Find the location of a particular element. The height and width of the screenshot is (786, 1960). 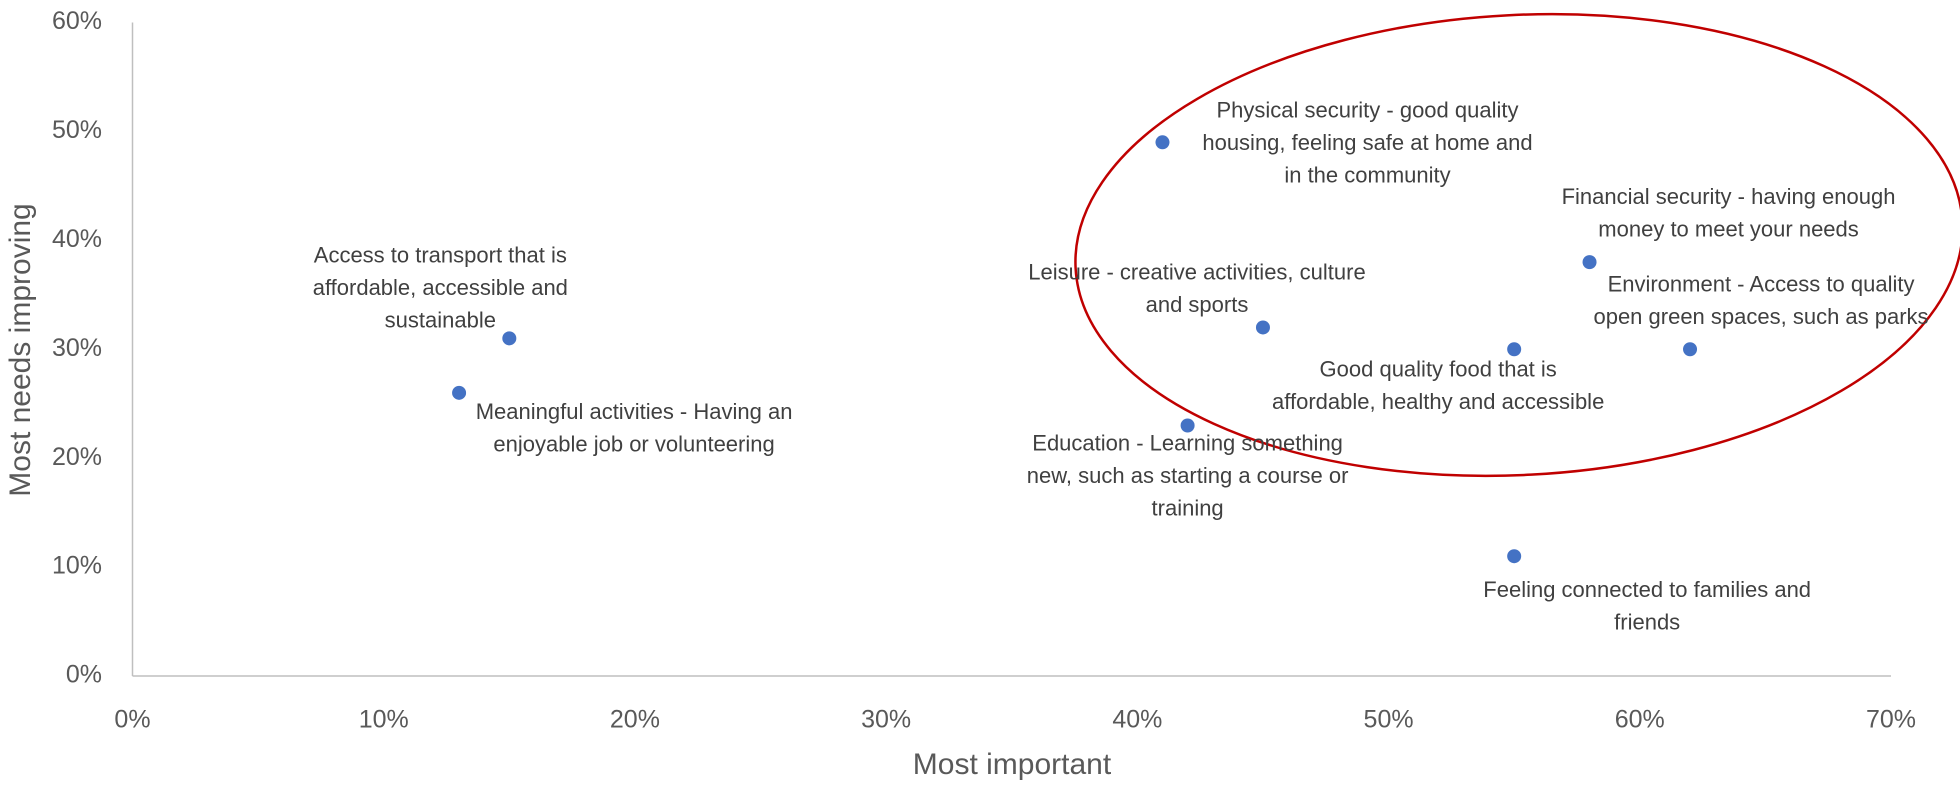

x-tick-label: 60% is located at coordinates (1640, 720).